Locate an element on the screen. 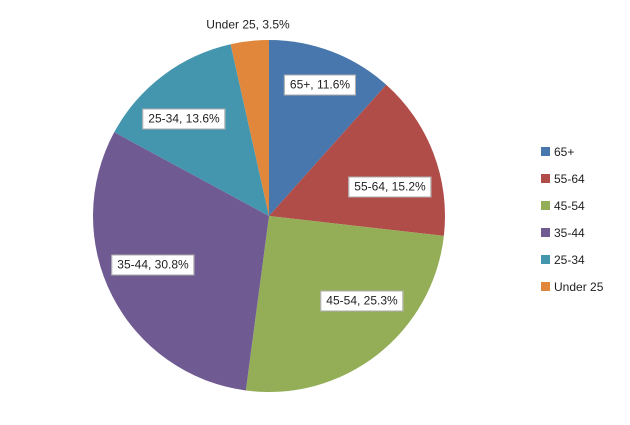 This screenshot has width=630, height=425. legend-label-under-25: Under 25 is located at coordinates (579, 286).